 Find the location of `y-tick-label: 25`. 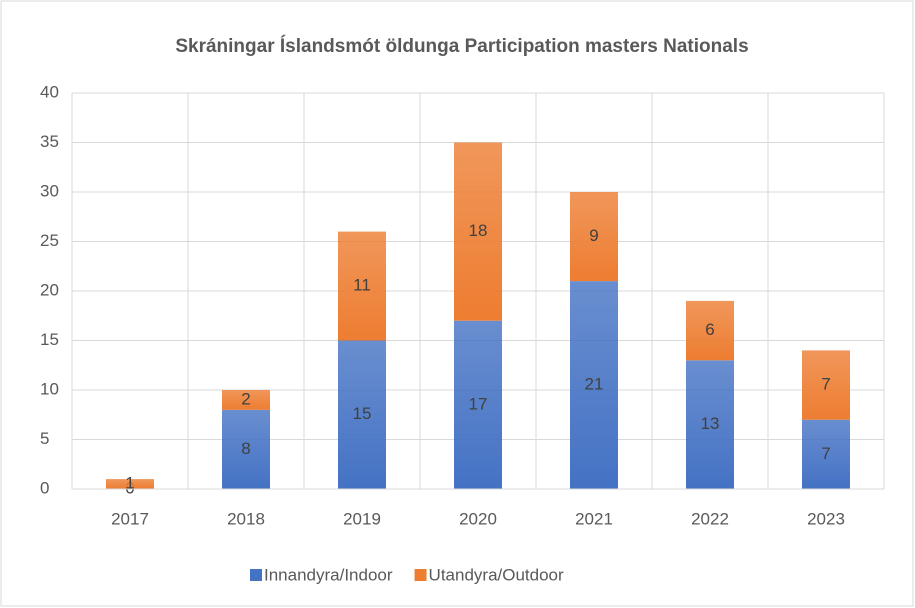

y-tick-label: 25 is located at coordinates (49, 240).